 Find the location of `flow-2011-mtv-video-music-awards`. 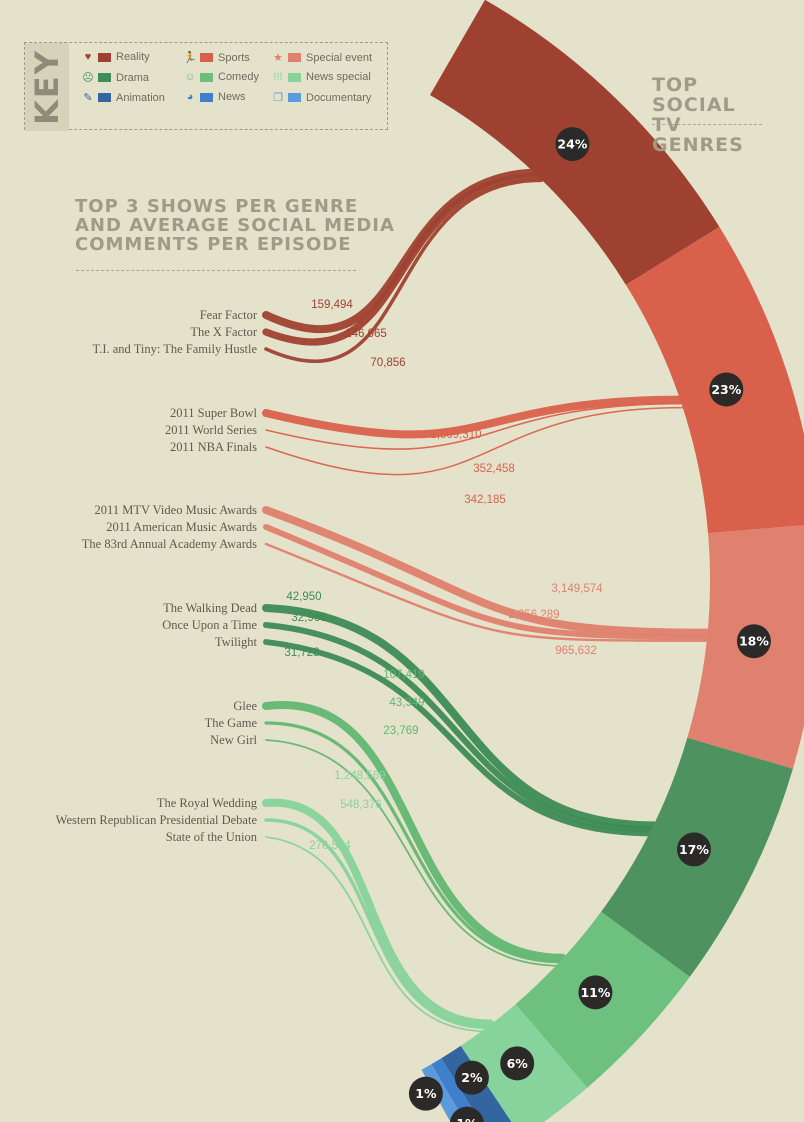

flow-2011-mtv-video-music-awards is located at coordinates (488, 571).